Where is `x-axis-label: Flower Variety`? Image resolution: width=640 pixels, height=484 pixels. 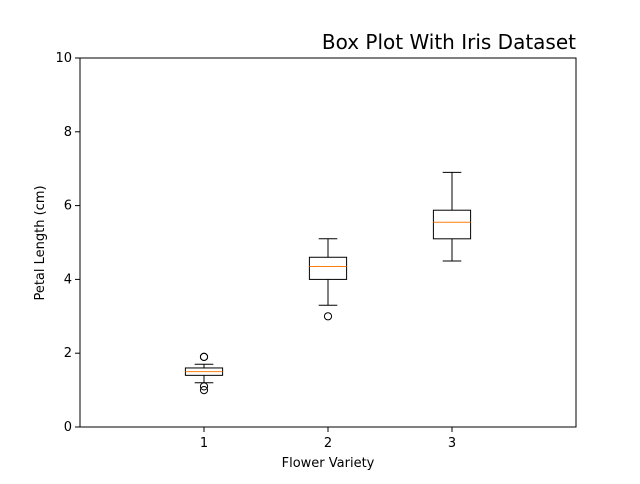 x-axis-label: Flower Variety is located at coordinates (328, 463).